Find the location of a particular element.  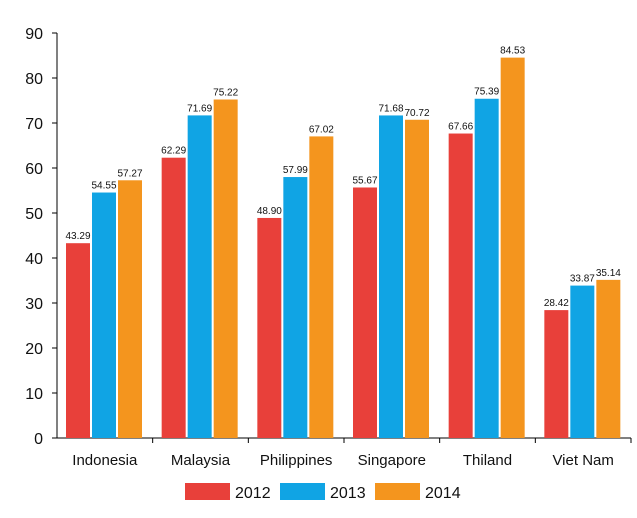

y-tick-label: 80 is located at coordinates (34, 79).